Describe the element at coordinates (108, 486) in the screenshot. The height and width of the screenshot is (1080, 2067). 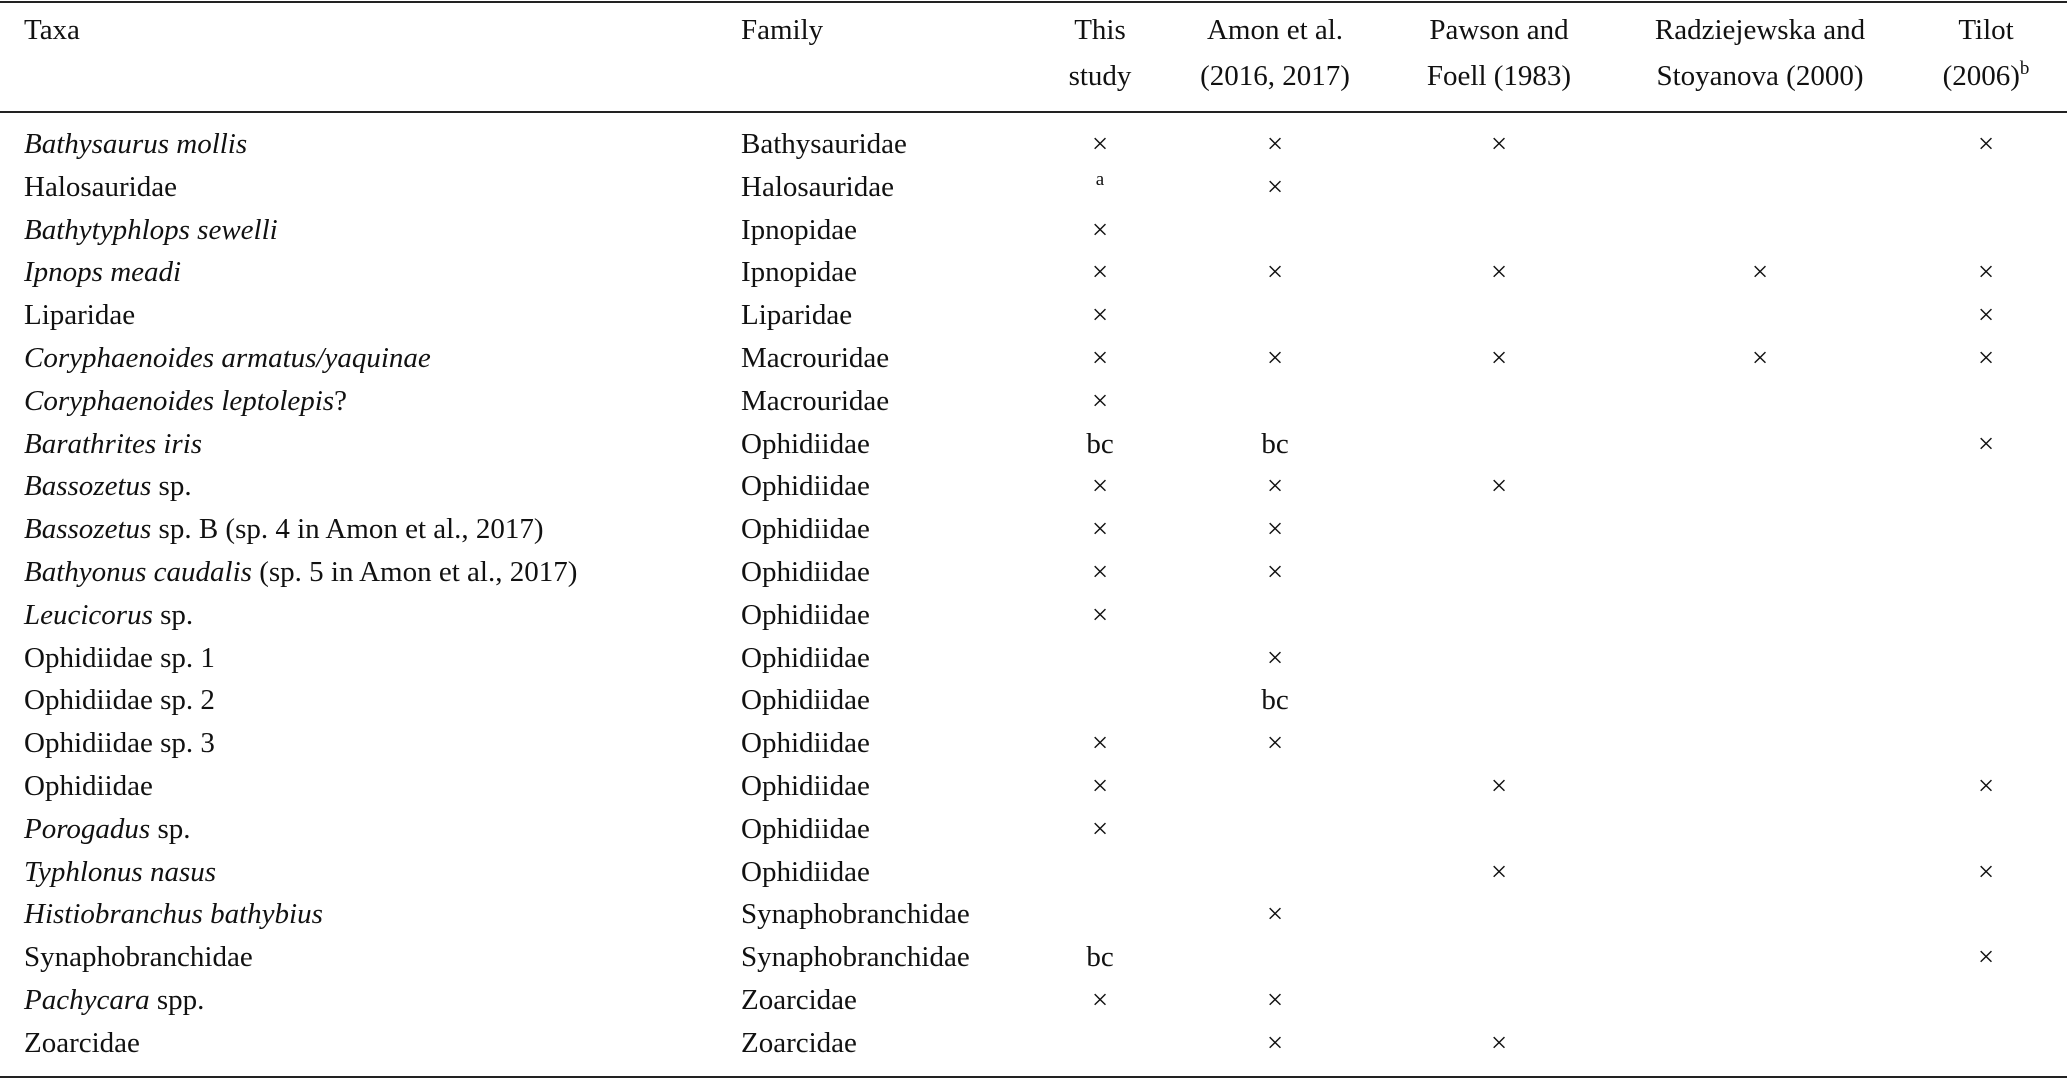
I see `taxon-cell: Bassozetus sp.` at that location.